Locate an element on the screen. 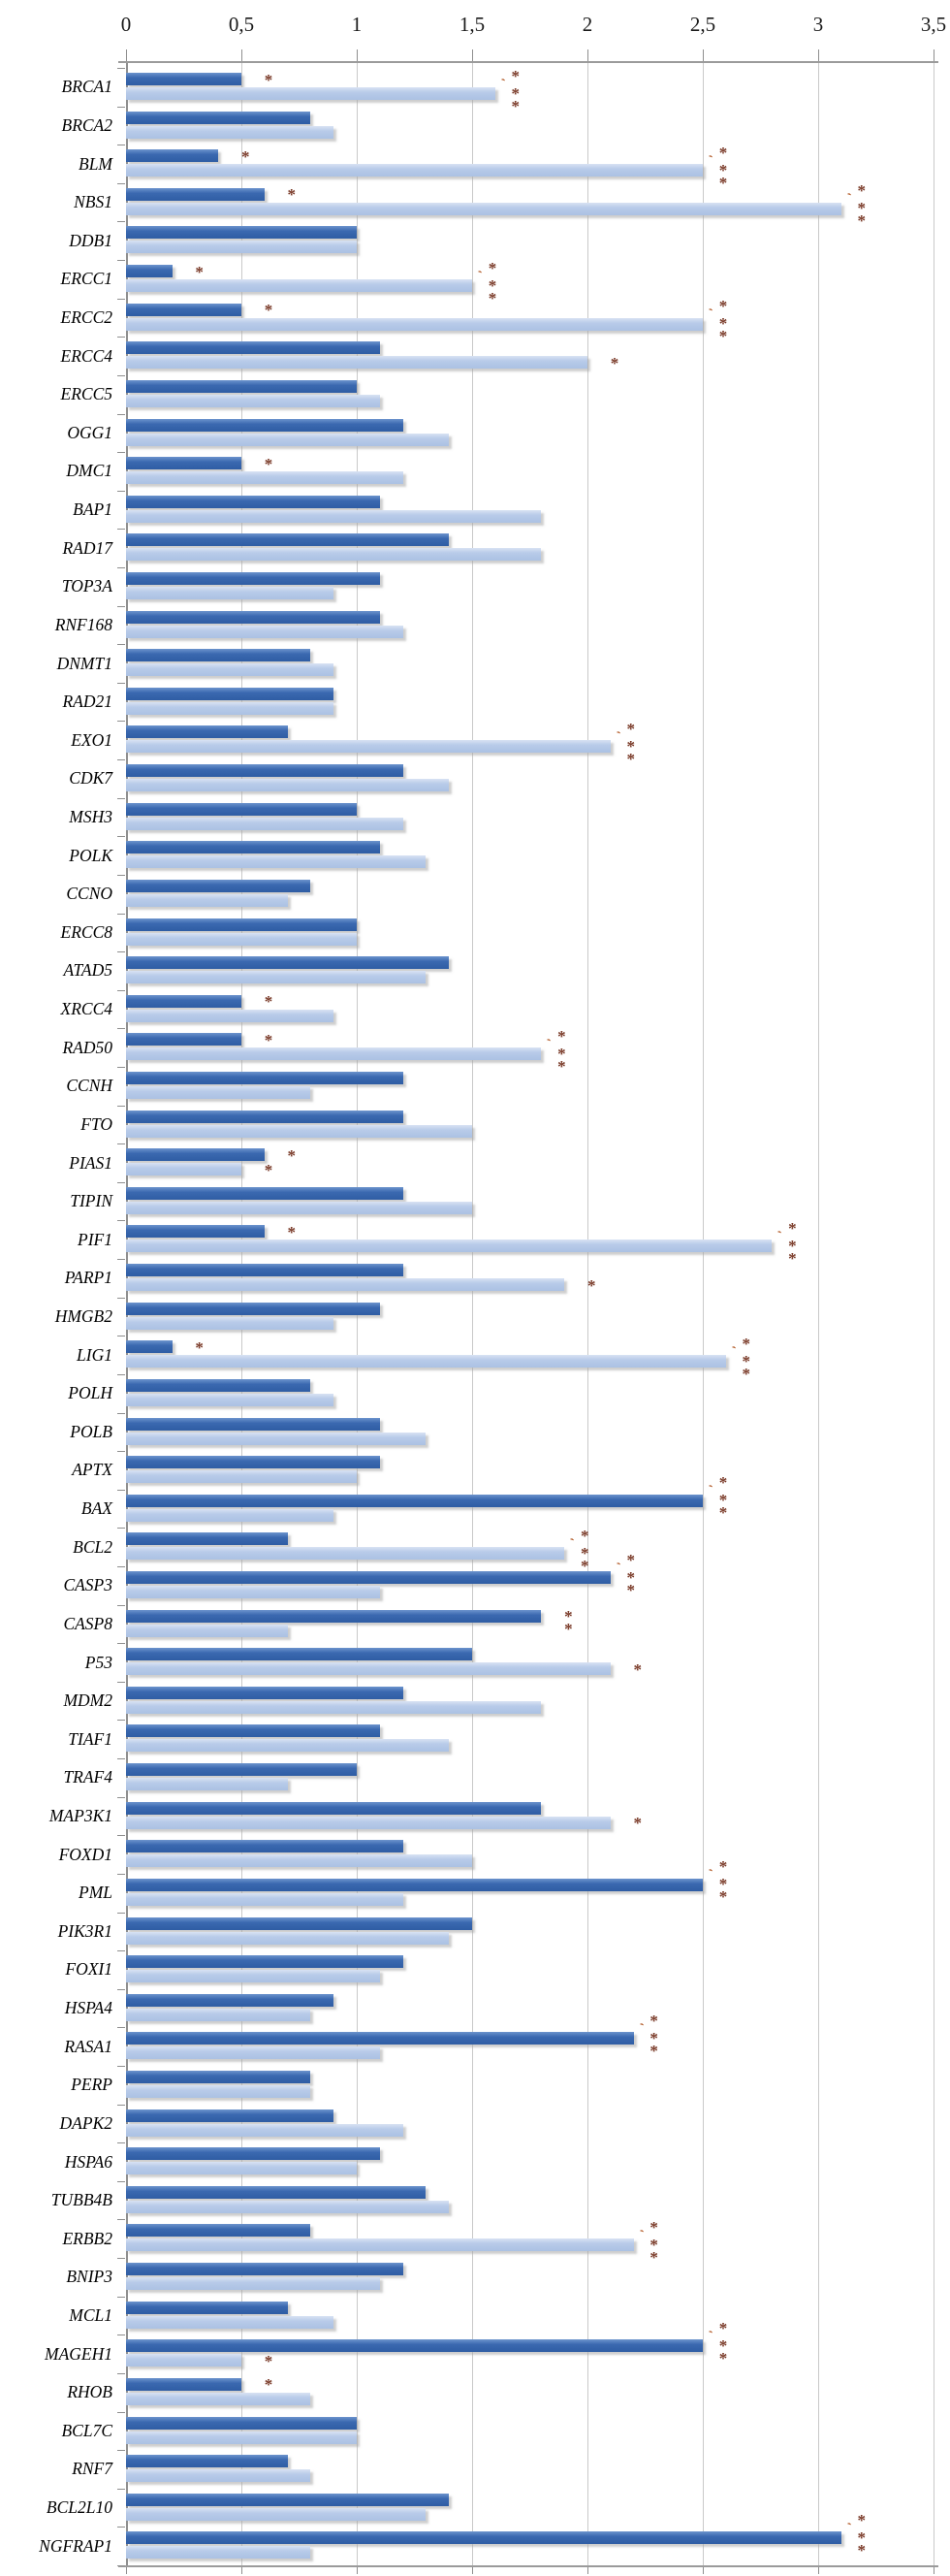 The image size is (950, 2576). gene-label: CDK7 is located at coordinates (90, 778).